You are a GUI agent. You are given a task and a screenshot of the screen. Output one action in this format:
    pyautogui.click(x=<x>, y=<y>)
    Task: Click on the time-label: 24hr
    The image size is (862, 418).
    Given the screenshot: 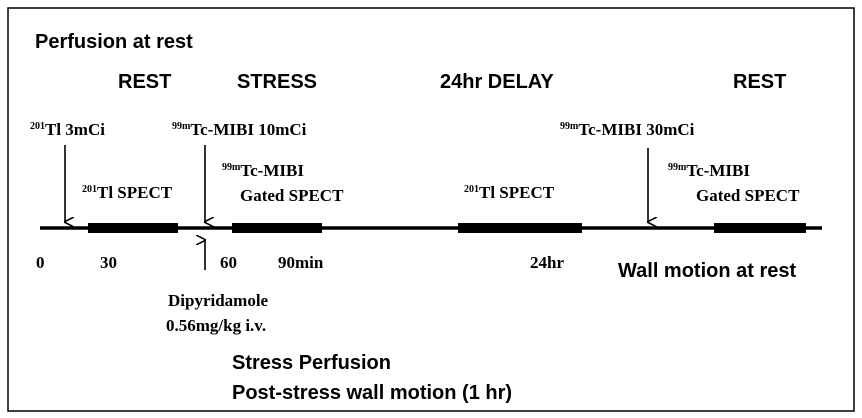 What is the action you would take?
    pyautogui.click(x=547, y=262)
    